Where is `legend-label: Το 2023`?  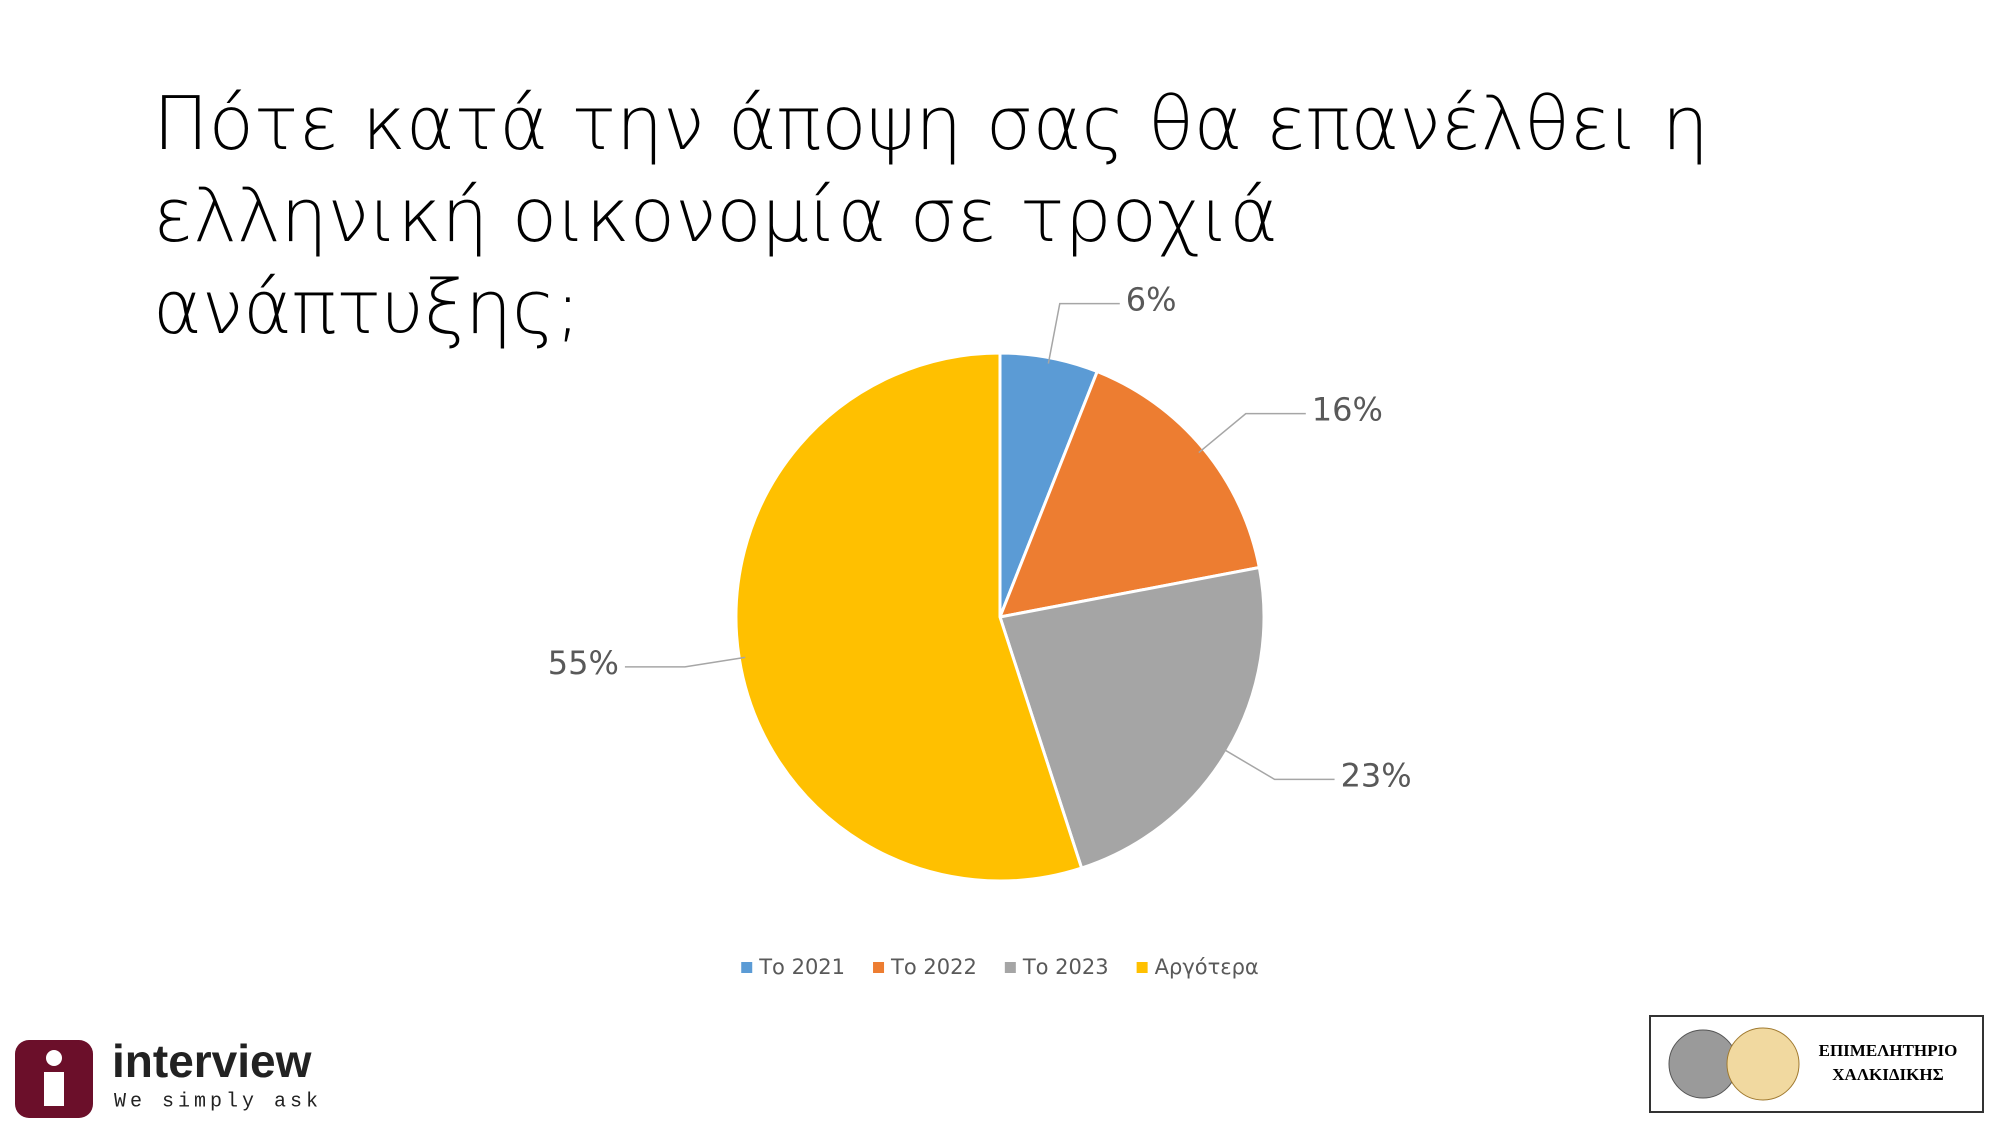 legend-label: Το 2023 is located at coordinates (1065, 967).